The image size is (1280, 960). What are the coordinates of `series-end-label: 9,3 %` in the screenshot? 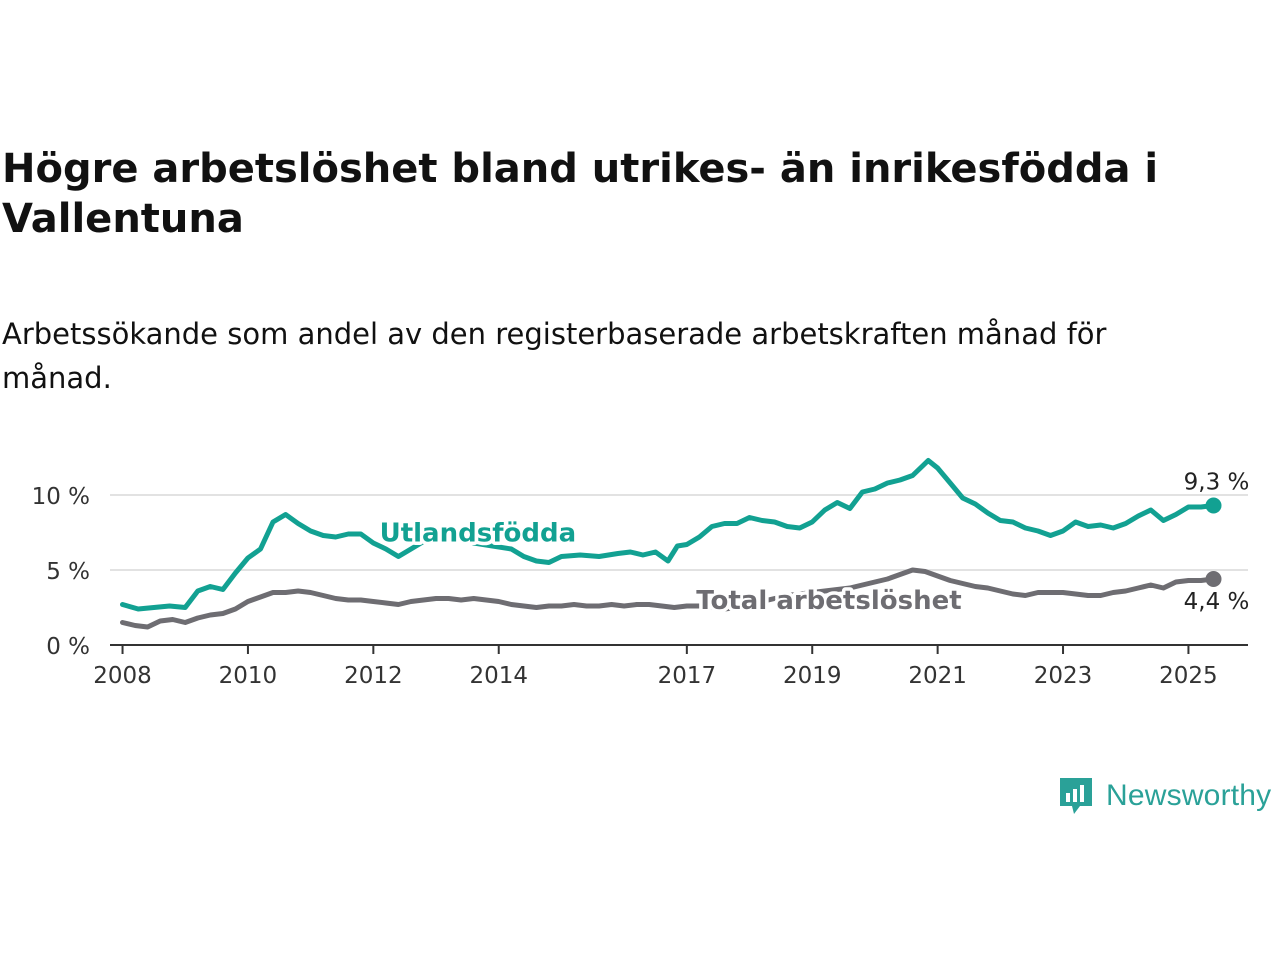 It's located at (1217, 483).